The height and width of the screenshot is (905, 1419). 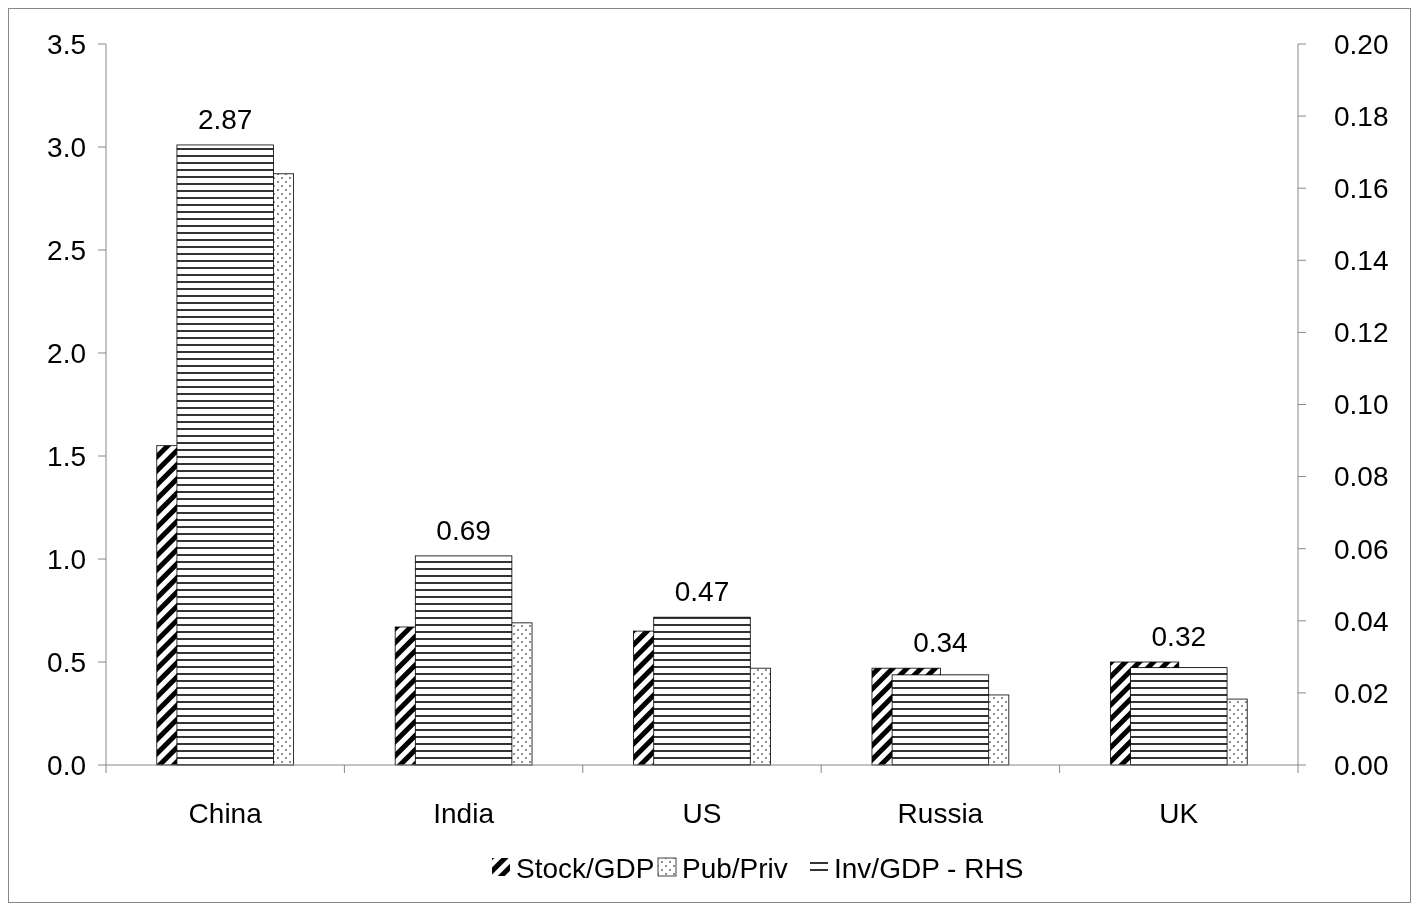 What do you see at coordinates (1361, 765) in the screenshot?
I see `y2-tick-label: 0.00` at bounding box center [1361, 765].